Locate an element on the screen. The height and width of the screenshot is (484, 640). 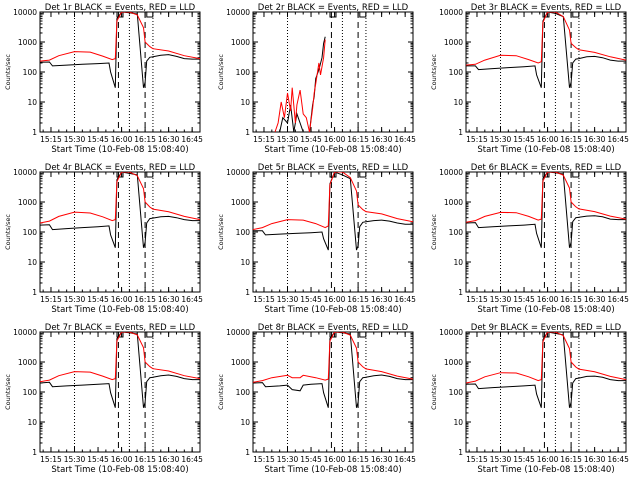
x-tick-label: 16:00 is located at coordinates (335, 459).